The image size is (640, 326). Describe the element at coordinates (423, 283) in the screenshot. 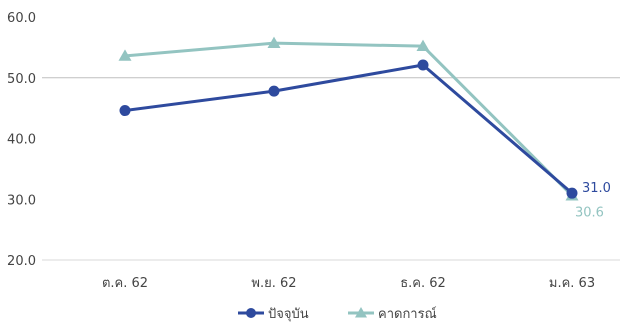

I see `x-tick-label: ธ.ค. 62` at that location.